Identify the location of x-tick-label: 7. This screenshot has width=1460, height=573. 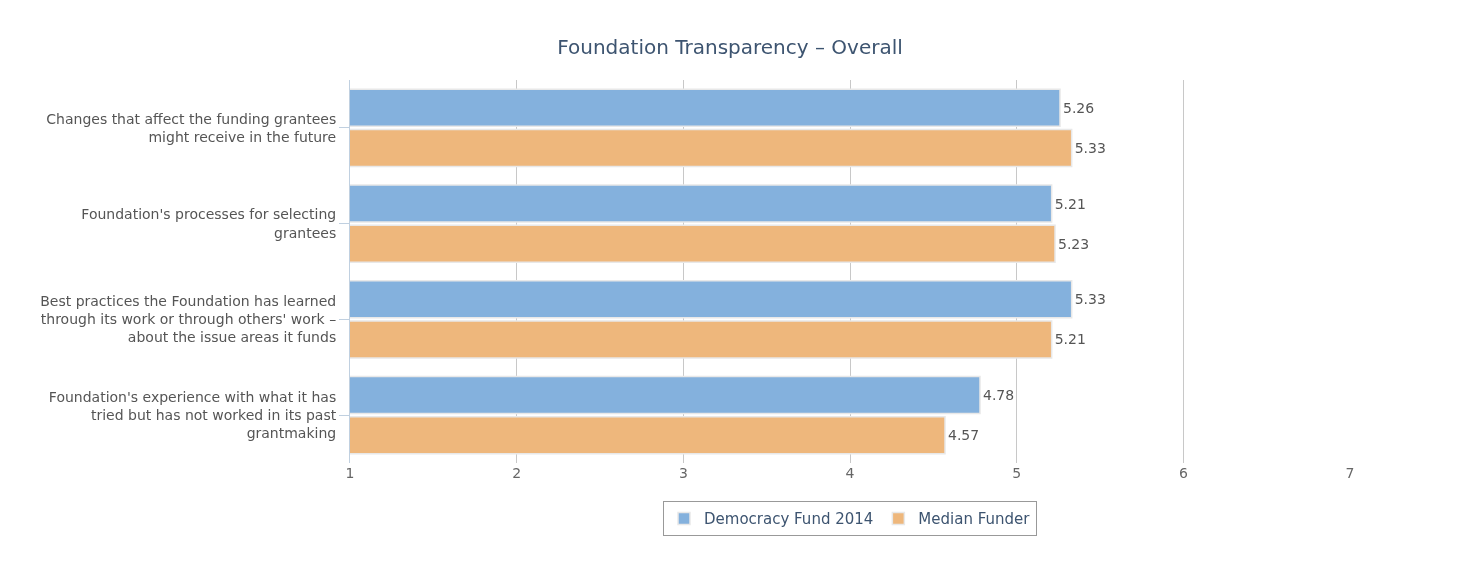
(1350, 473).